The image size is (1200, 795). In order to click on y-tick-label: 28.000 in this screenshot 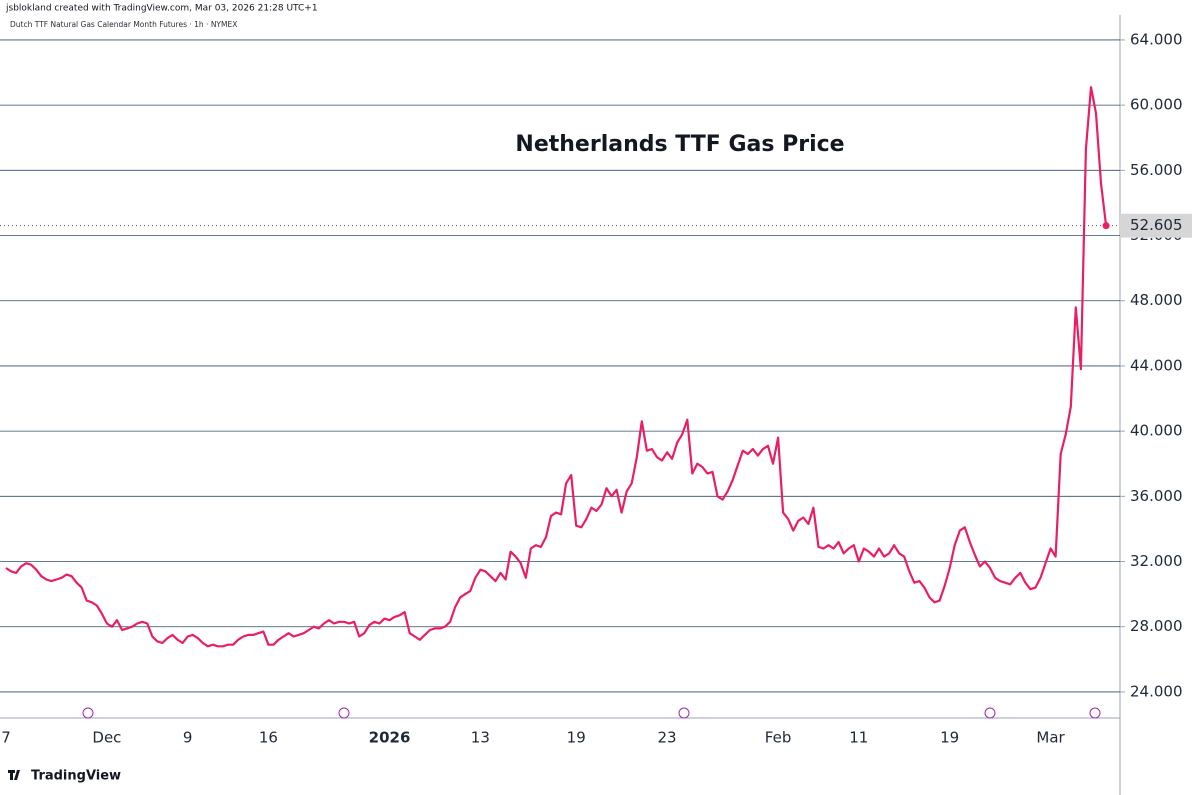, I will do `click(1156, 626)`.